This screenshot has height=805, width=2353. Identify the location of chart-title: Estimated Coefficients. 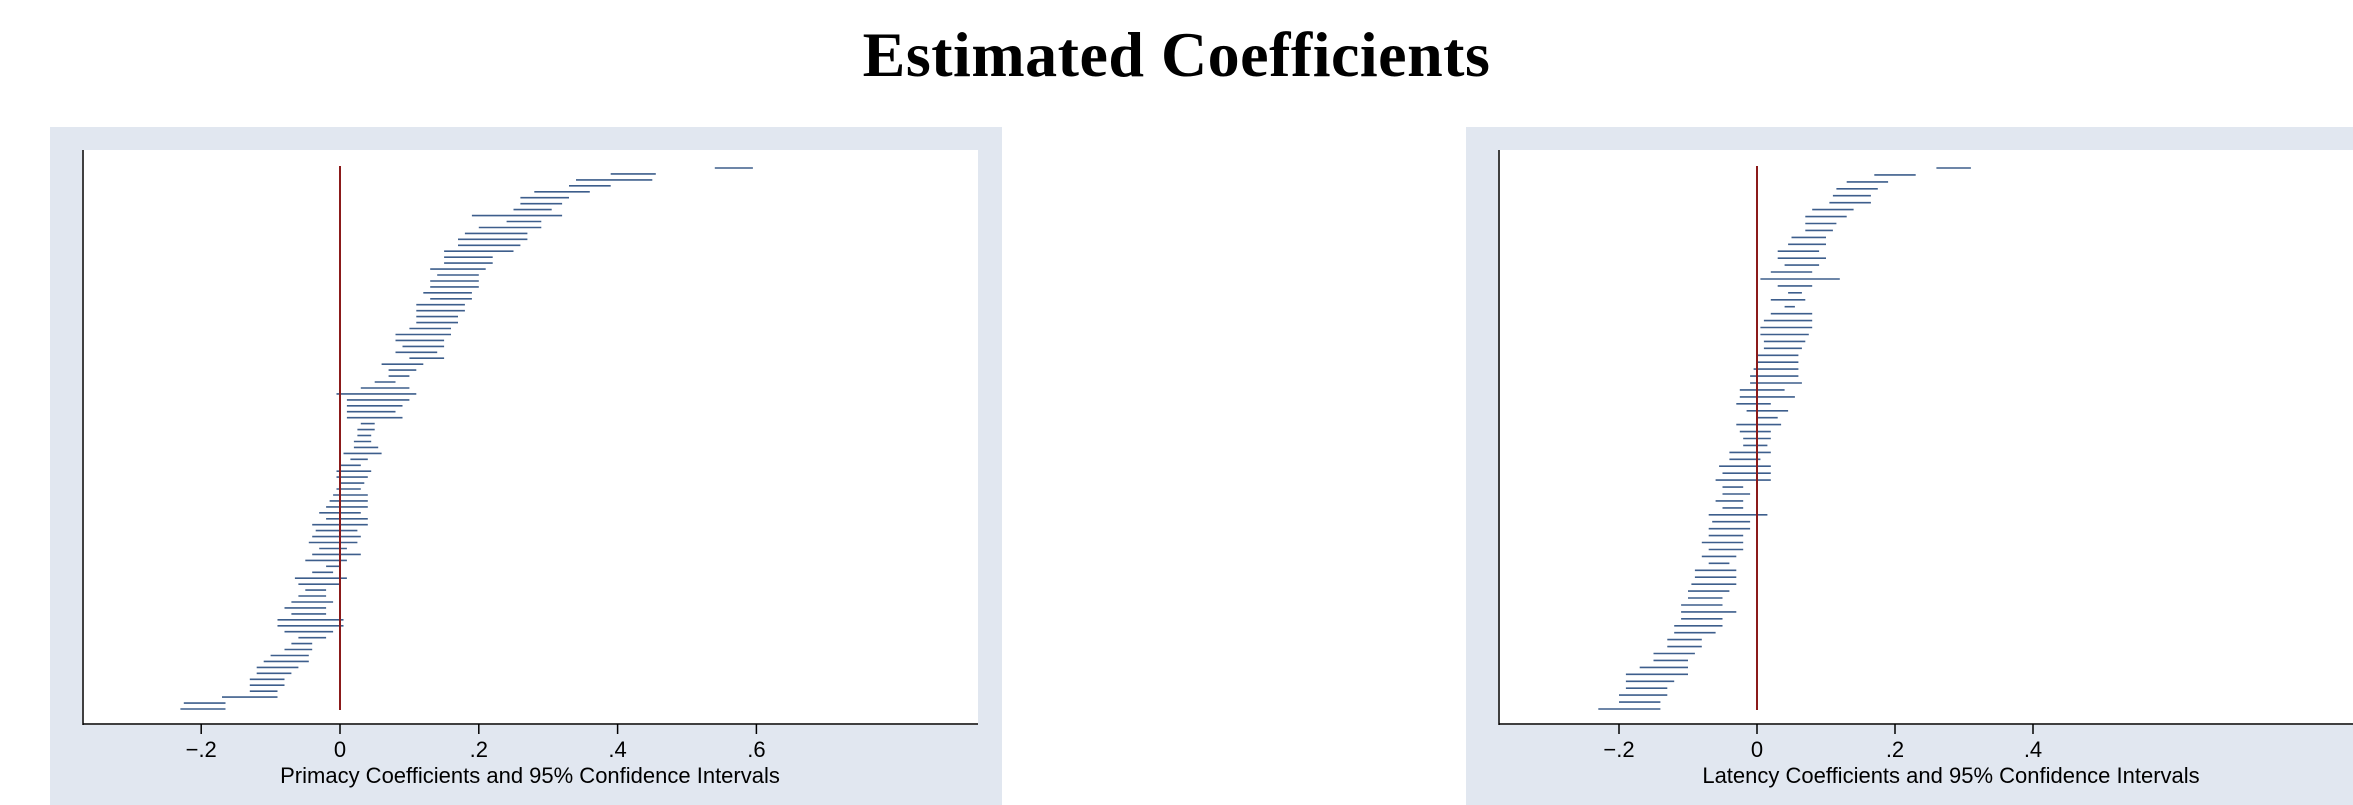
(1176, 54).